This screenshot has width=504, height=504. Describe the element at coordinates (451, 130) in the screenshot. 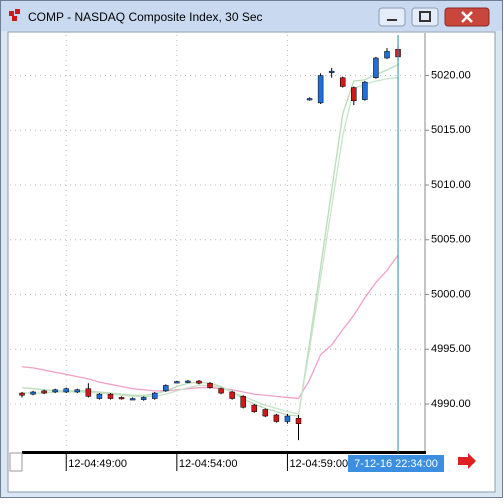

I see `y-tick-label: 5015.00` at that location.